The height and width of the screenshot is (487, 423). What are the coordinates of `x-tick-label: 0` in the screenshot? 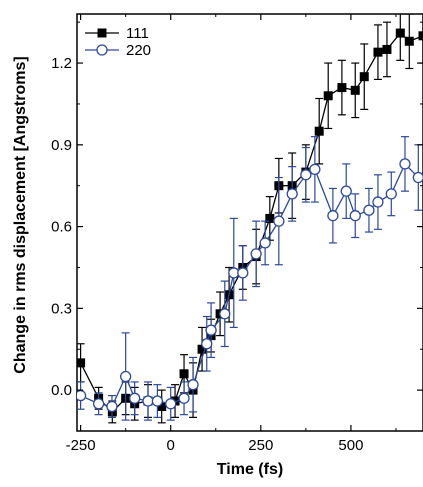 It's located at (171, 445).